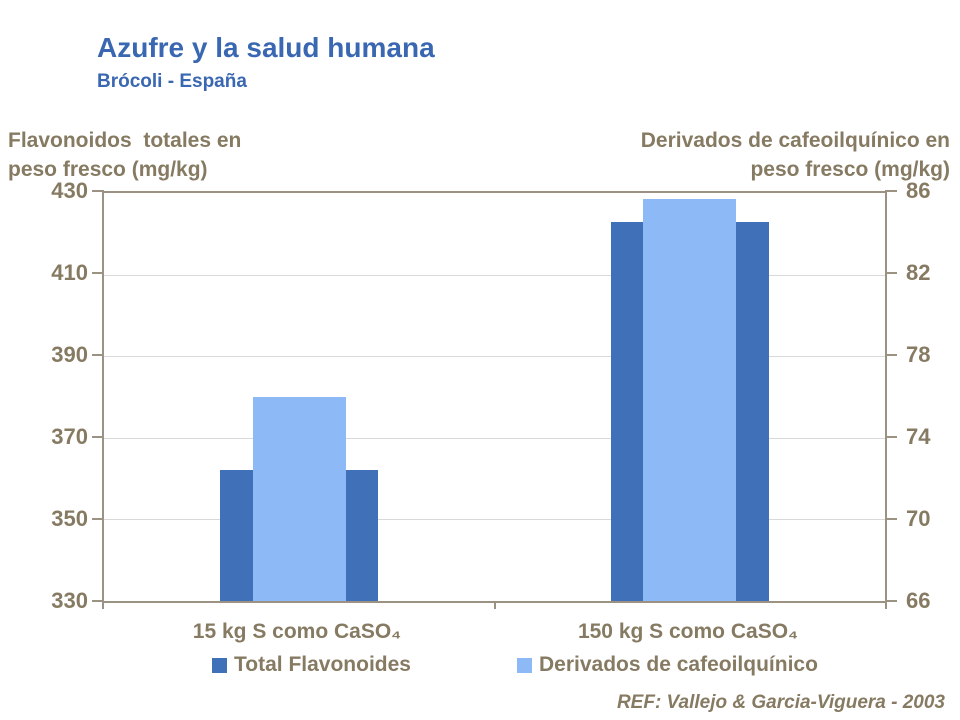  I want to click on right-axis-tick-label: 74, so click(918, 436).